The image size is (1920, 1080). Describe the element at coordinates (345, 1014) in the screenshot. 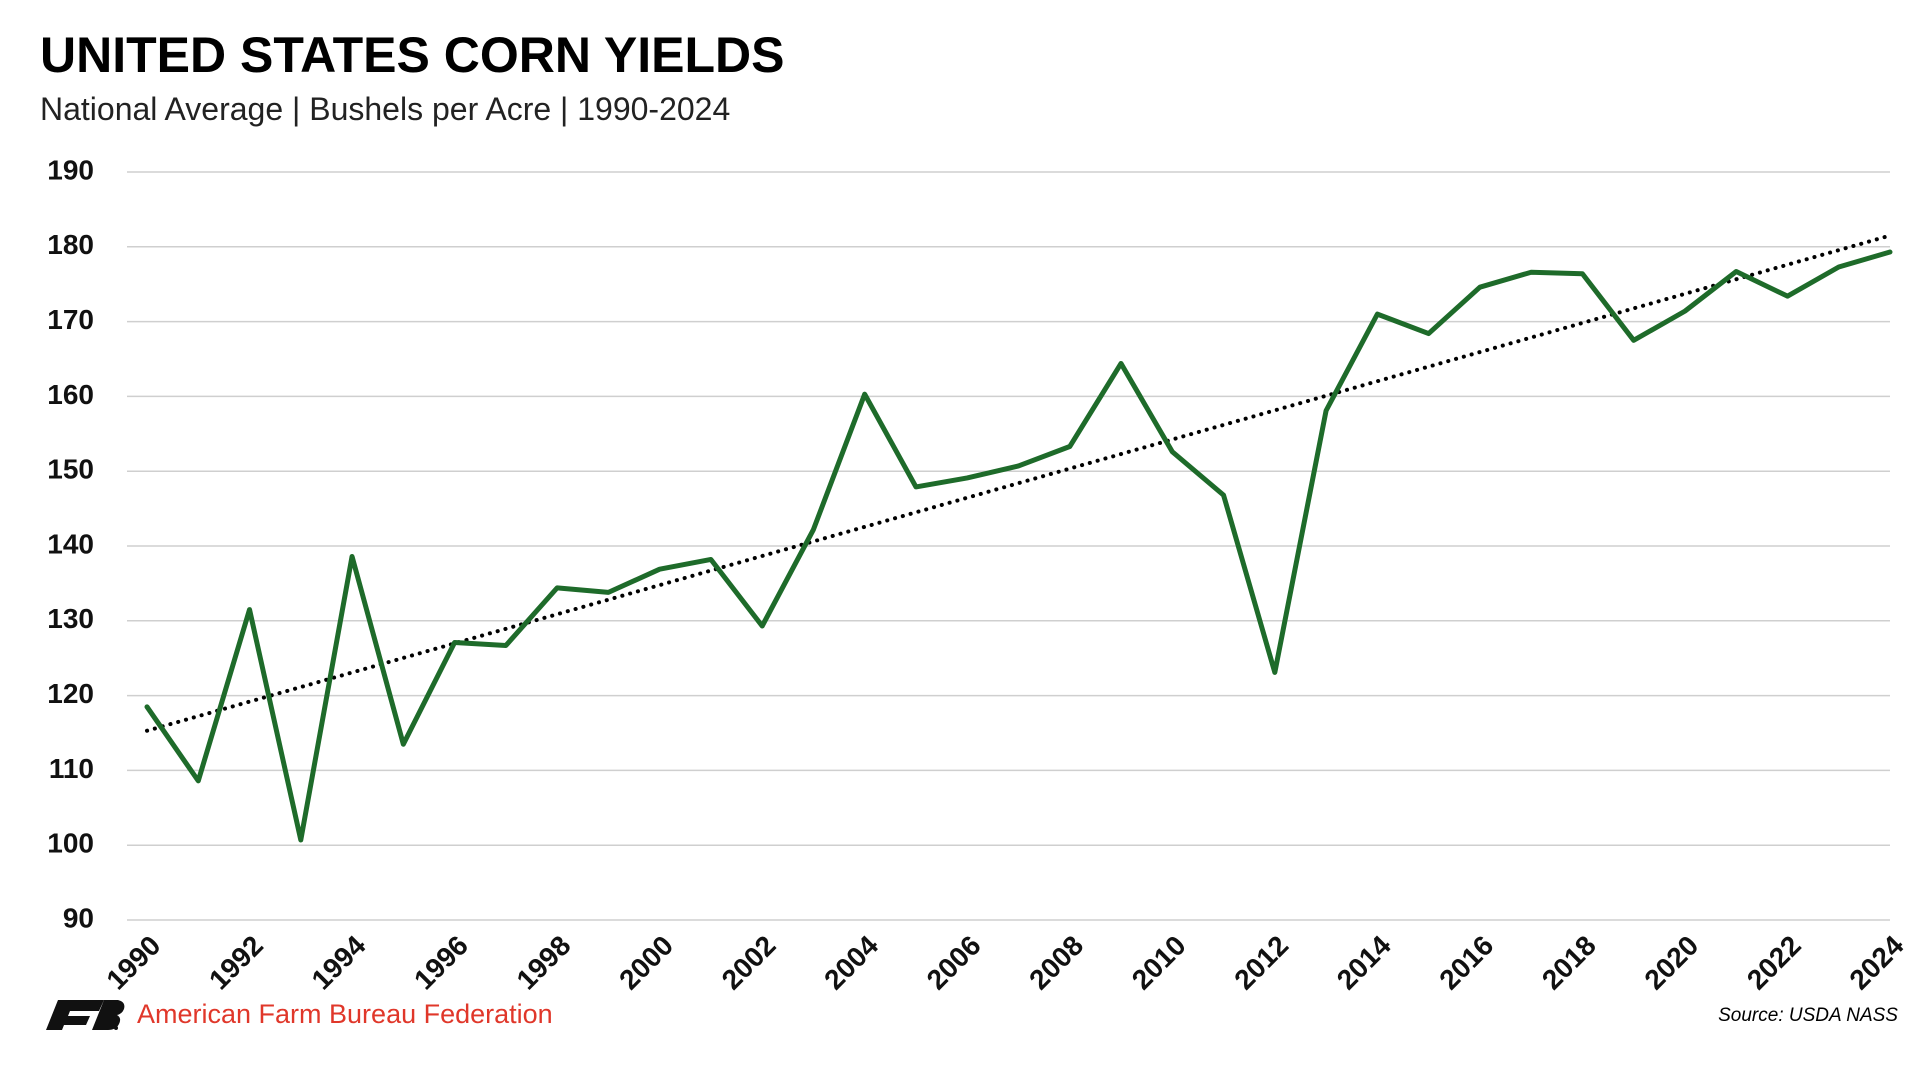

I see `organization-name: American Farm Bureau Federation` at that location.